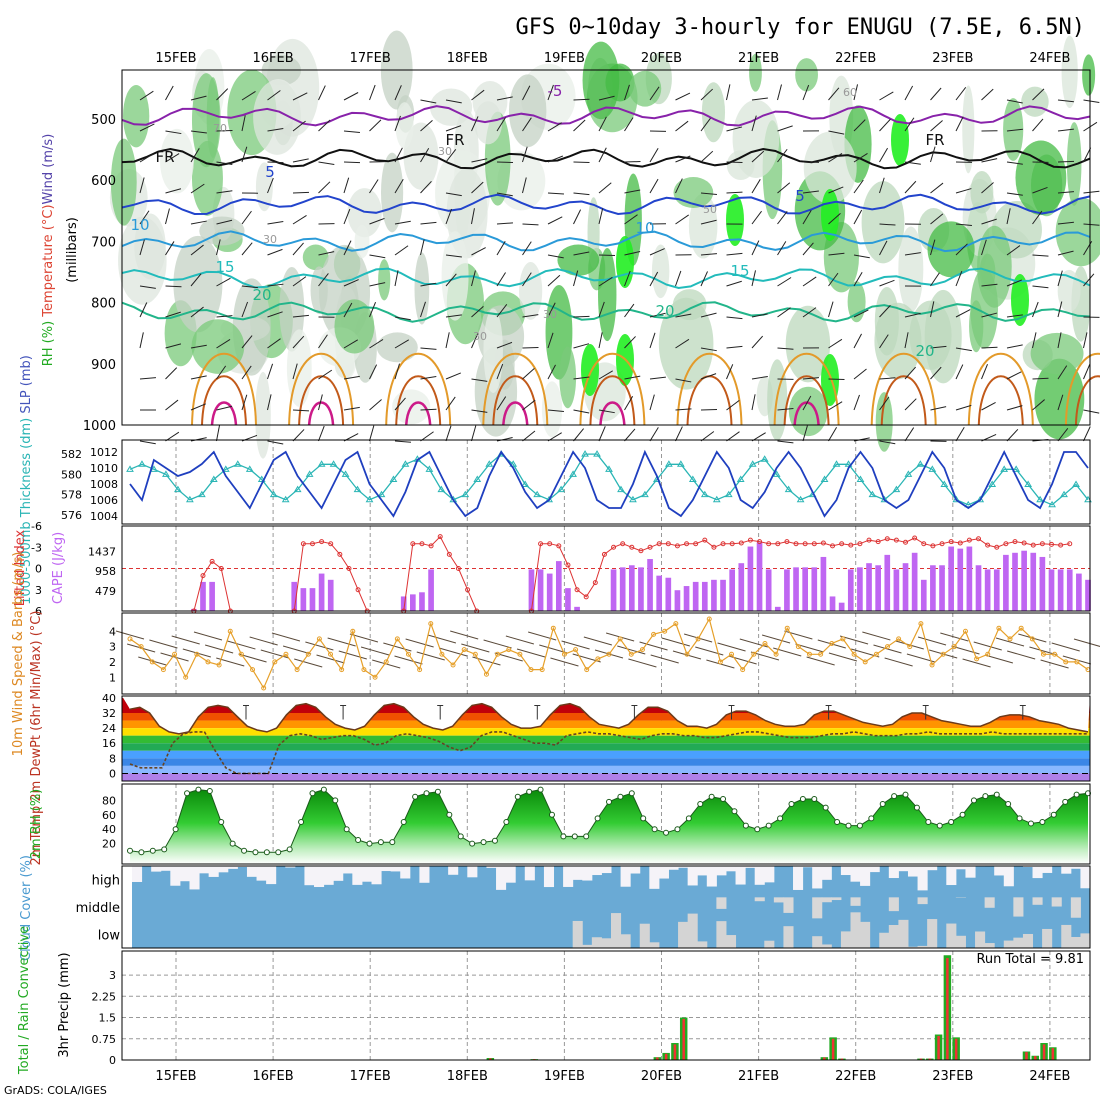 The width and height of the screenshot is (1100, 1100). Describe the element at coordinates (758, 1076) in the screenshot. I see `date-label-bottom: 21FEB` at that location.